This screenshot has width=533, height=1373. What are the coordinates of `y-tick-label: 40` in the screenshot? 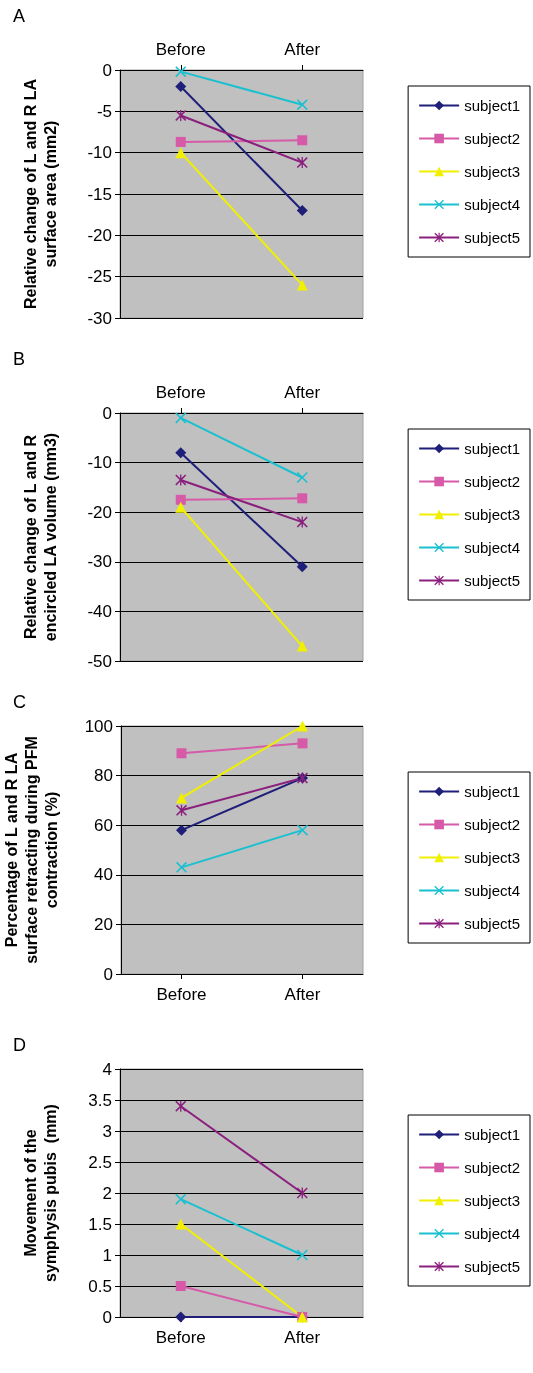 It's located at (103, 875).